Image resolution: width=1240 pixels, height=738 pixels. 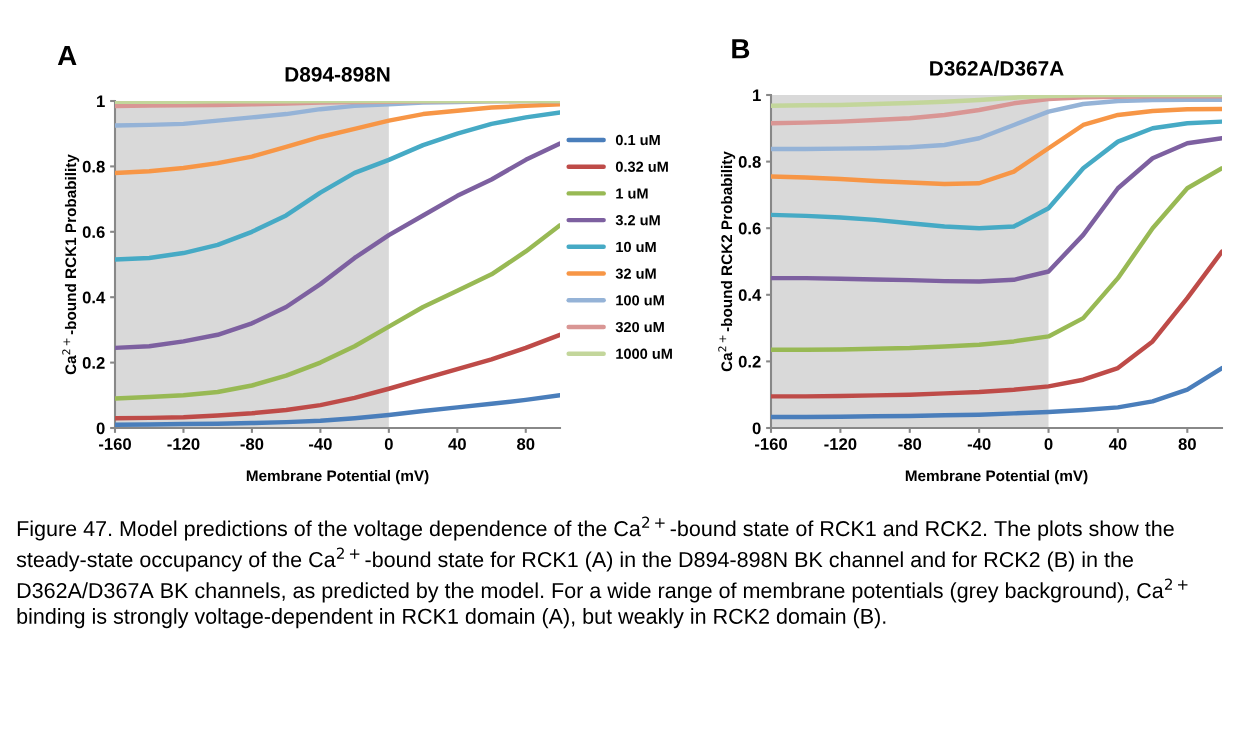 What do you see at coordinates (741, 49) in the screenshot?
I see `text: B` at bounding box center [741, 49].